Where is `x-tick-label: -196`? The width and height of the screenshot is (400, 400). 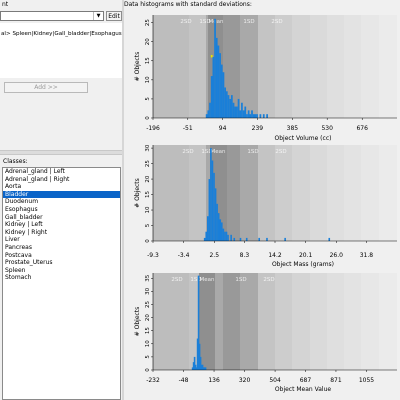
x-tick-label: -196 is located at coordinates (153, 128).